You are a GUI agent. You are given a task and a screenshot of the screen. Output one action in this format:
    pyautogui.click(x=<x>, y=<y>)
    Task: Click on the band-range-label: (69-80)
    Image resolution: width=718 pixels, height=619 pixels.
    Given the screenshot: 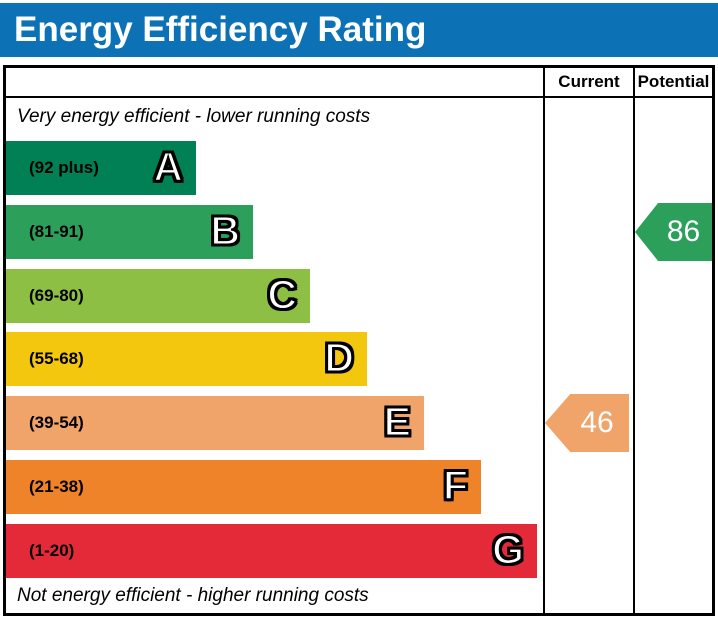 What is the action you would take?
    pyautogui.click(x=56, y=295)
    